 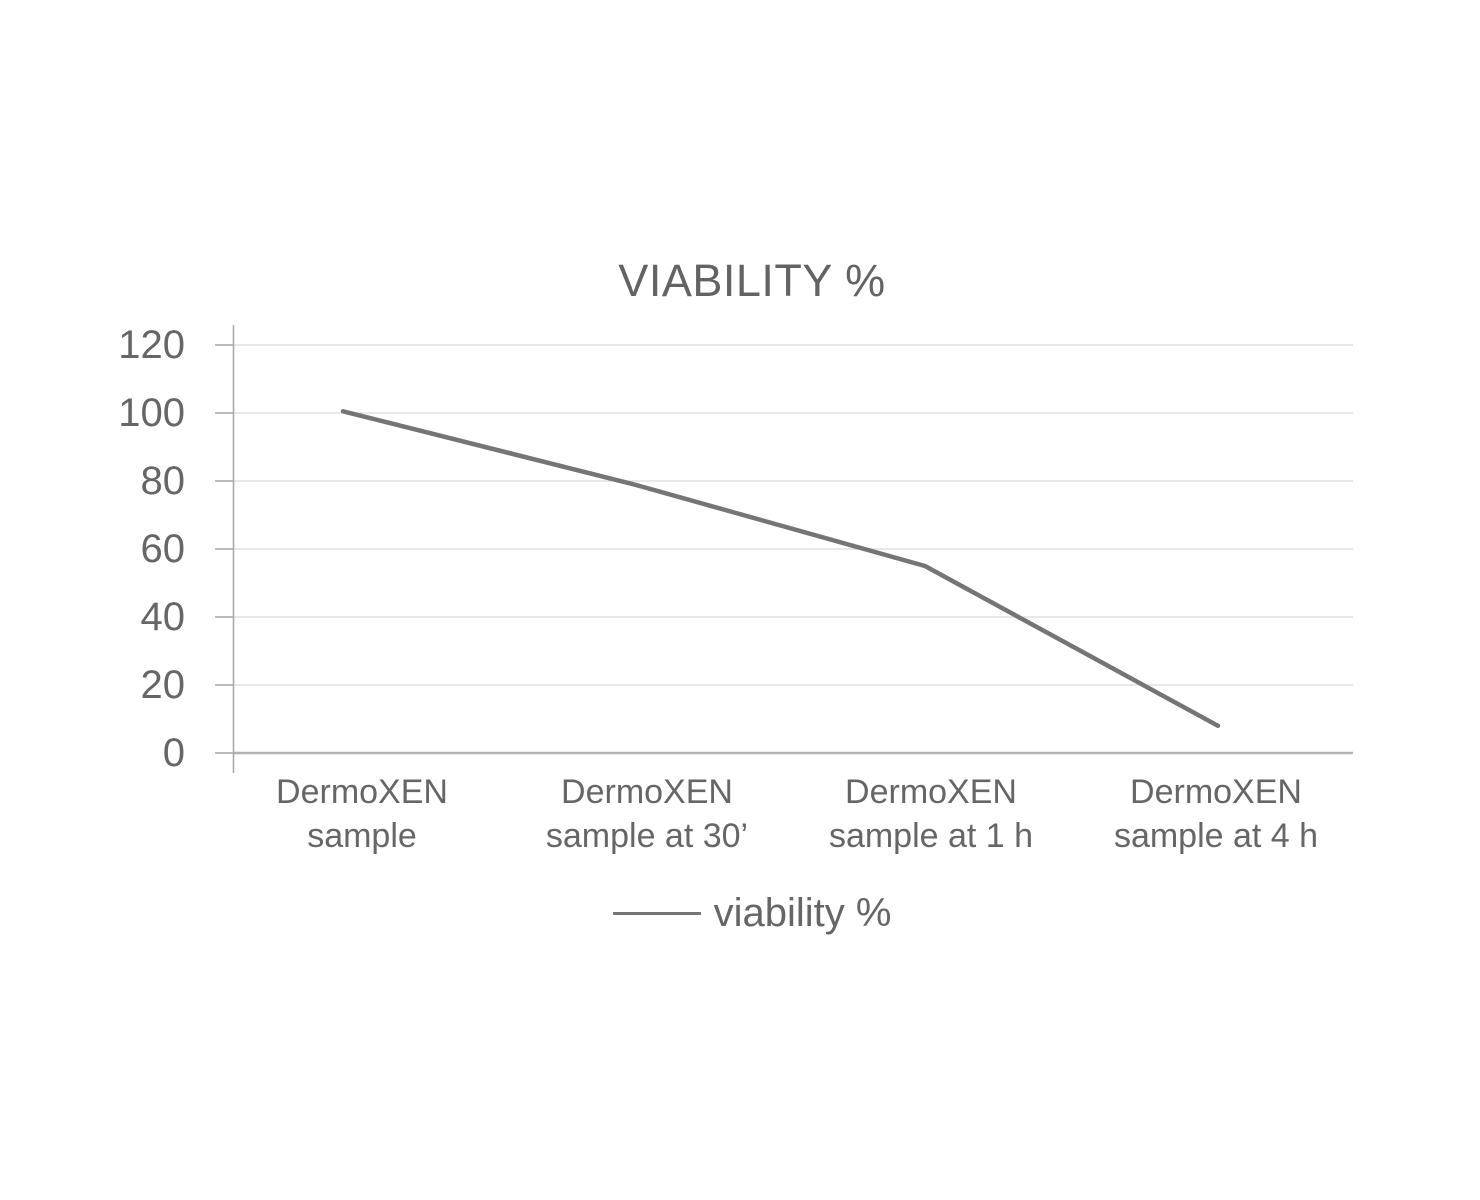 I want to click on y-axis-tick-label: 120, so click(x=151, y=345).